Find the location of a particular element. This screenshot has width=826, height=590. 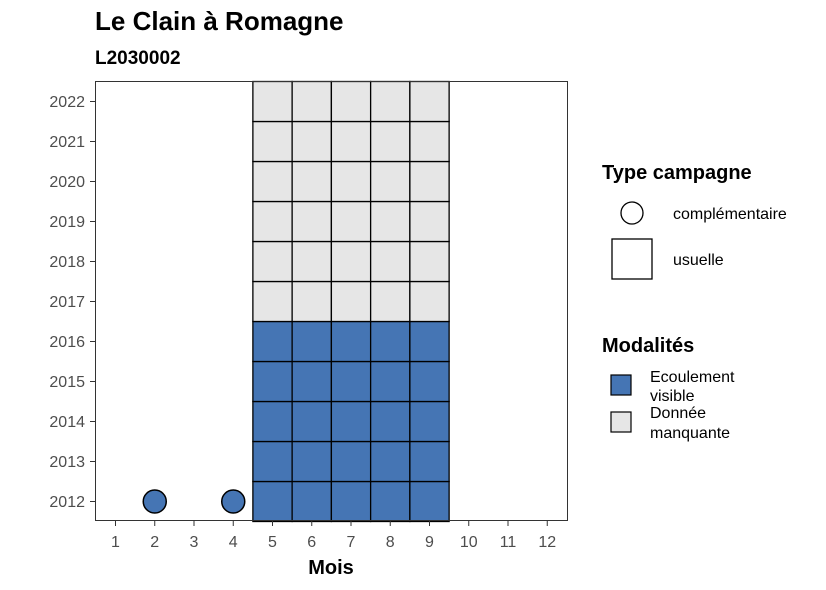

legend-key-ecoulement-visible is located at coordinates (621, 385).